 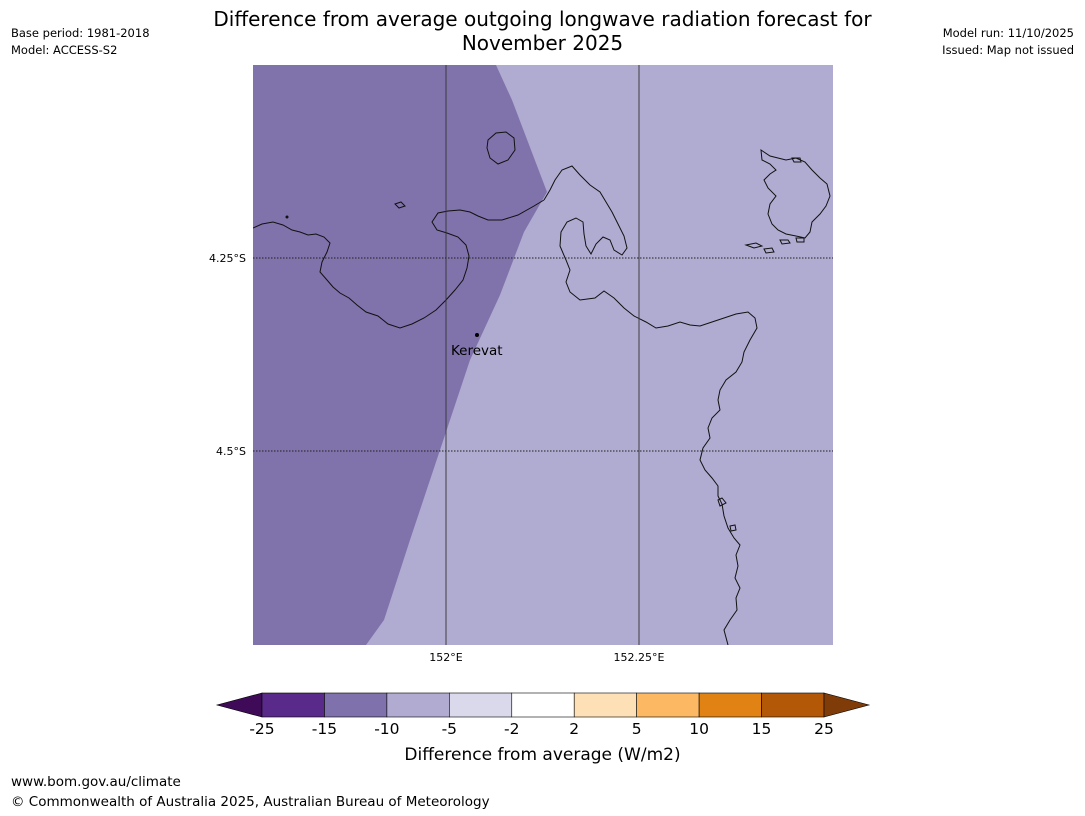 I want to click on colorbar-tick-label: 2, so click(x=574, y=729).